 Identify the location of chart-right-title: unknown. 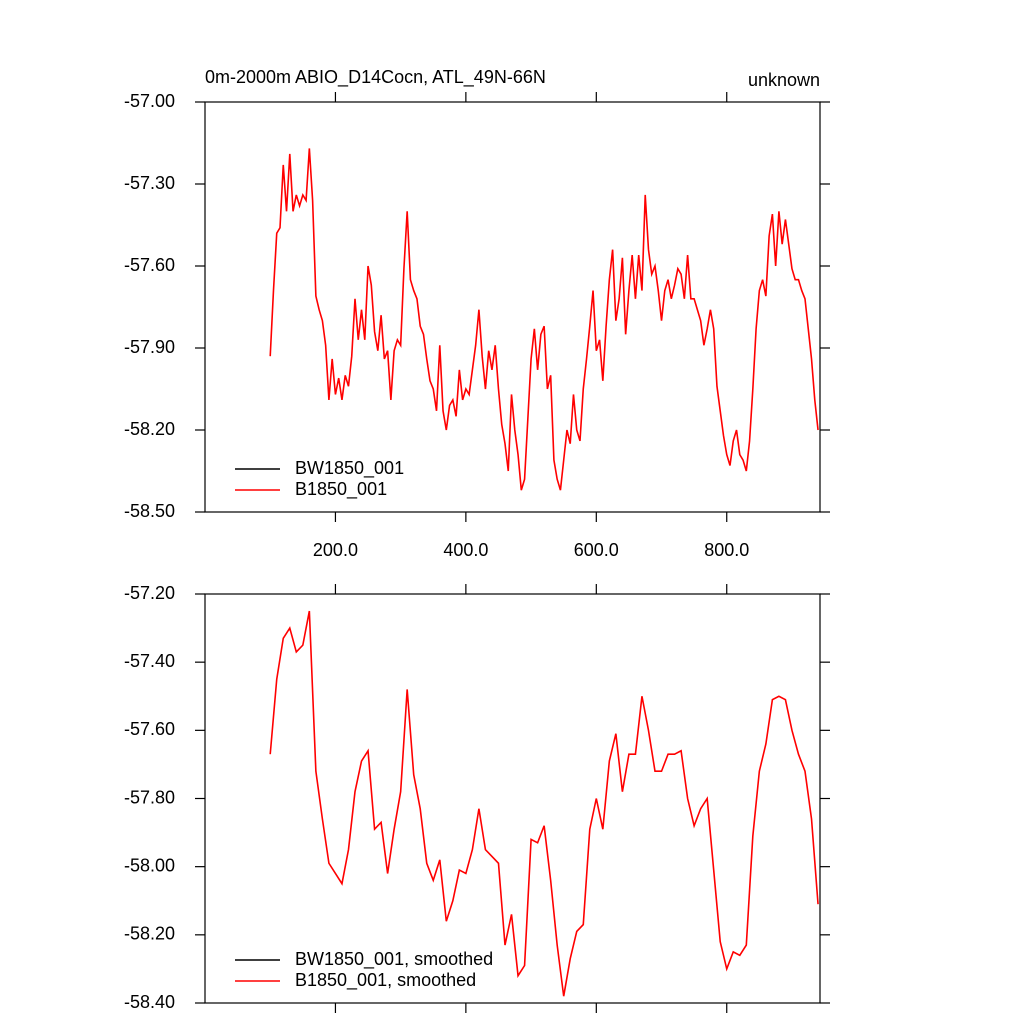
(784, 80).